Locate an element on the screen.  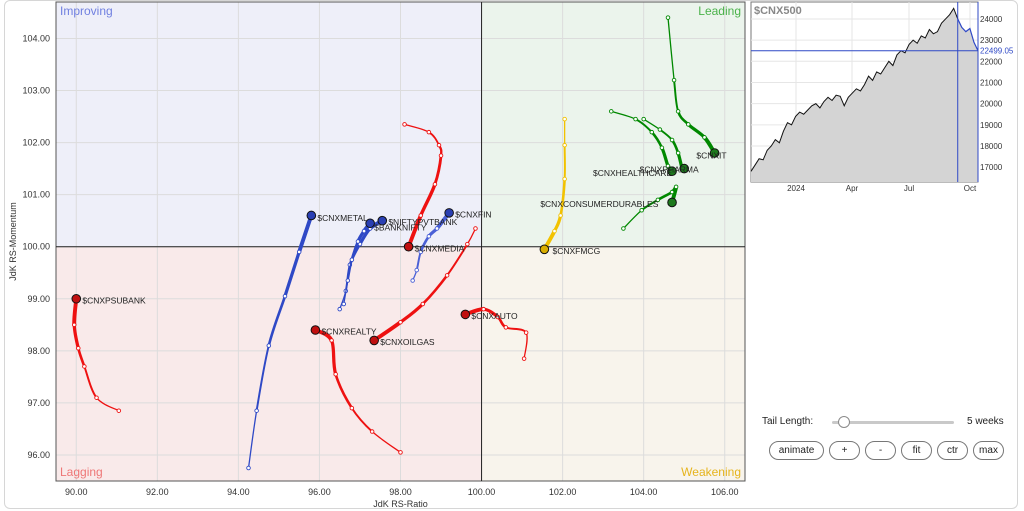
quadrant-weakening is located at coordinates (613, 363).